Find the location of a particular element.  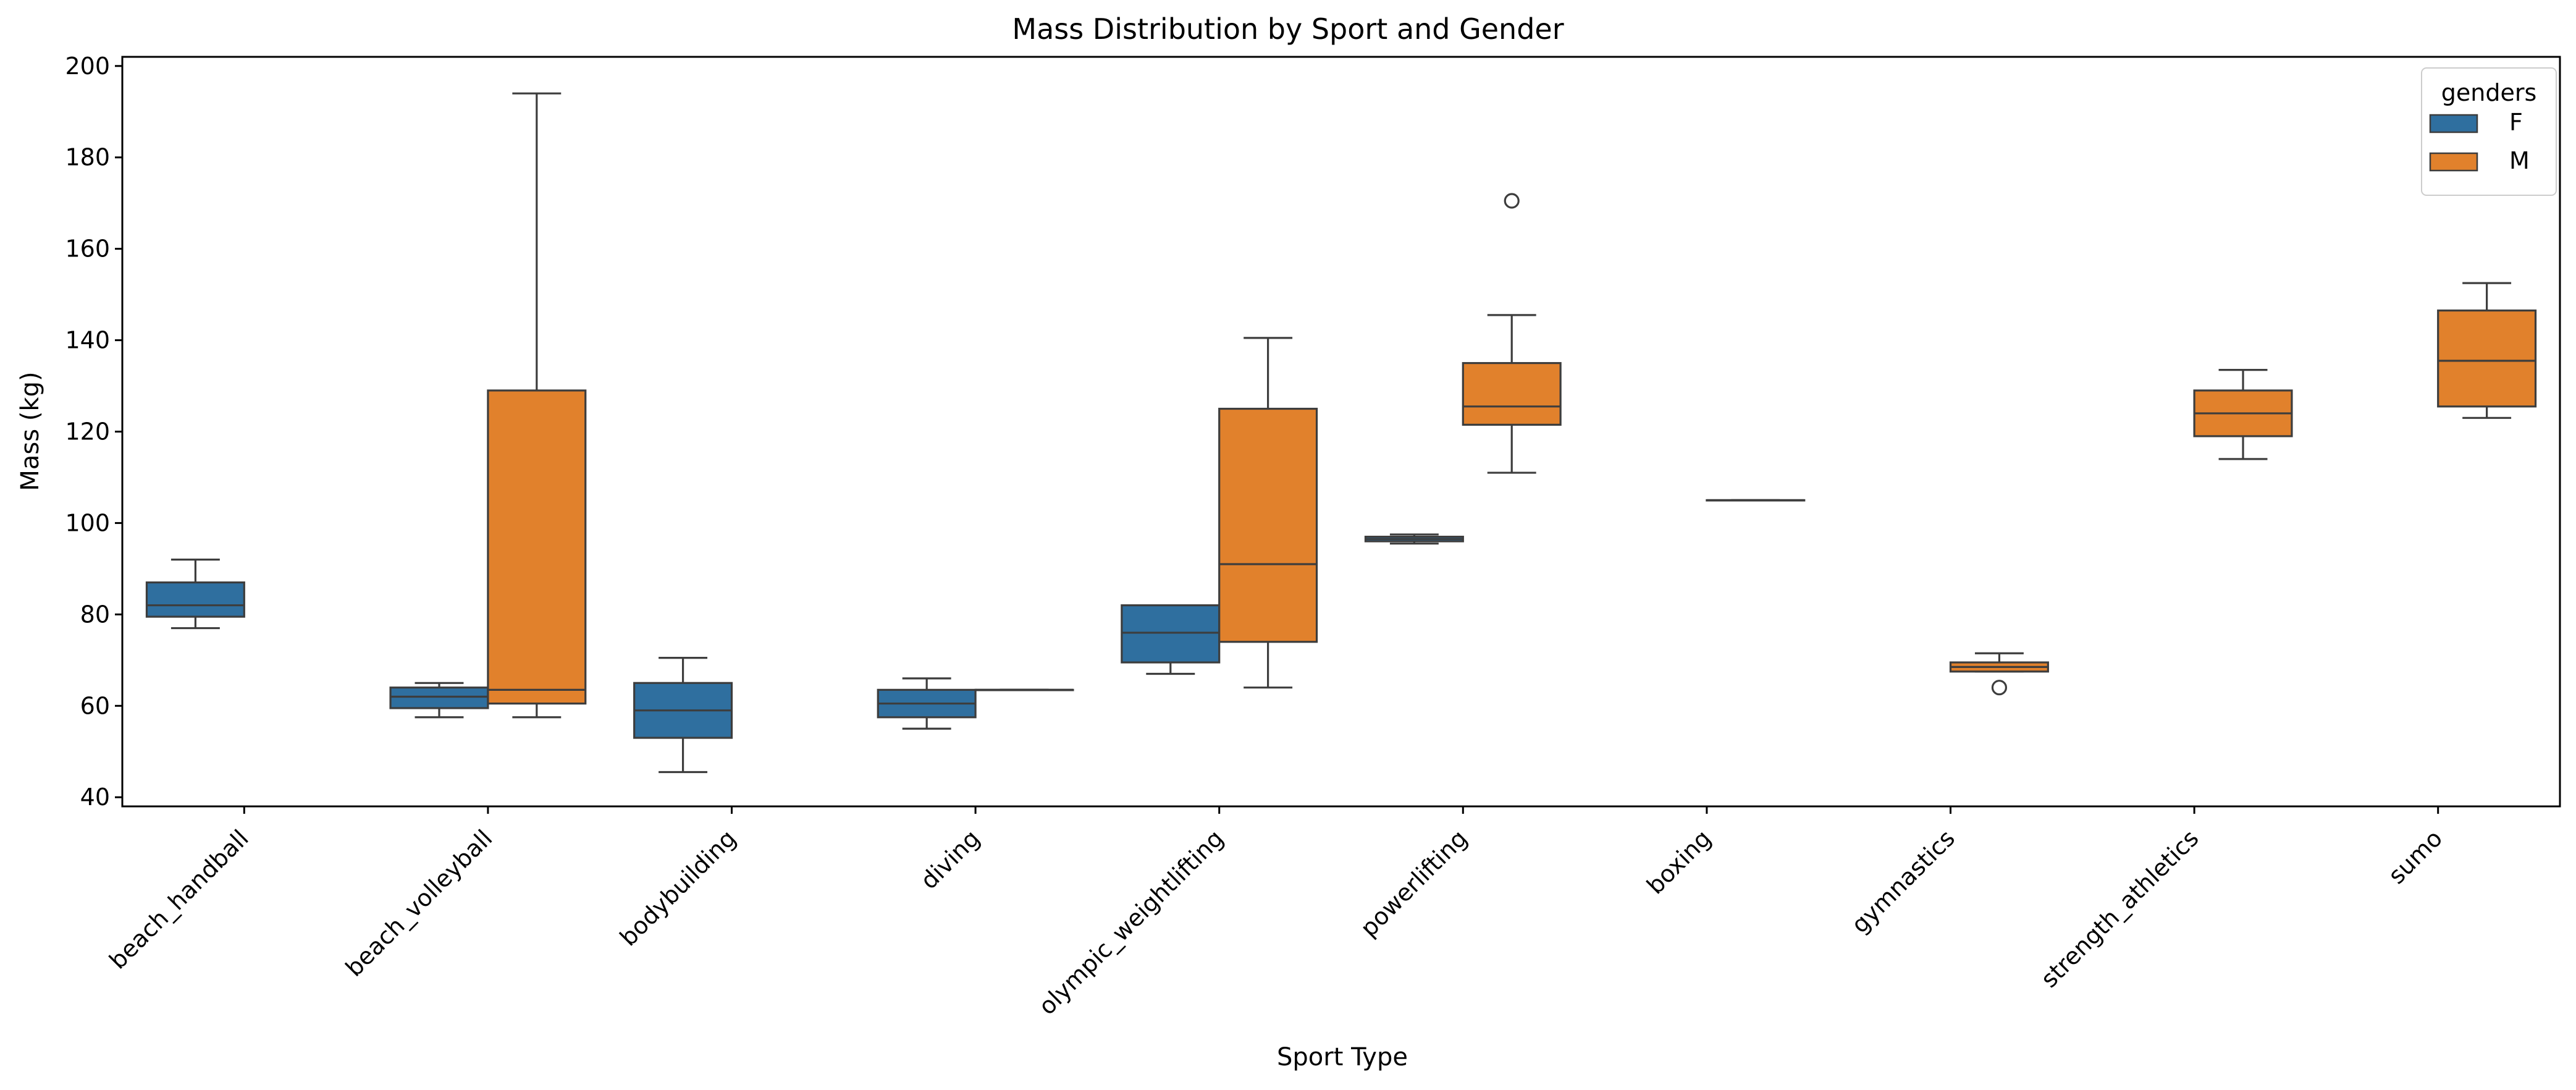

x-tick-label: boxing is located at coordinates (1678, 861).